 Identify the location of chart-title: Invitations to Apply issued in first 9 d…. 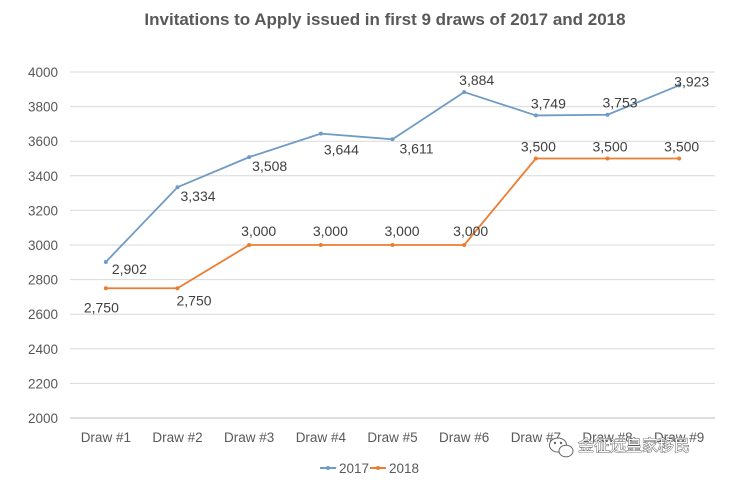
(384, 19).